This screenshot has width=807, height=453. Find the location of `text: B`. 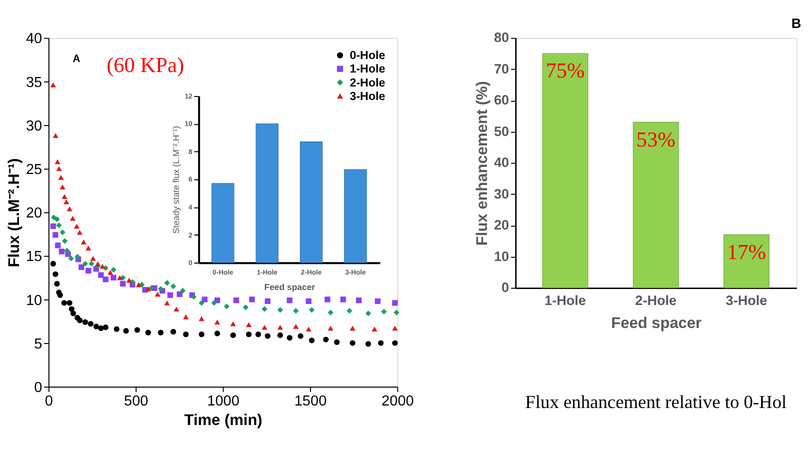

text: B is located at coordinates (796, 24).